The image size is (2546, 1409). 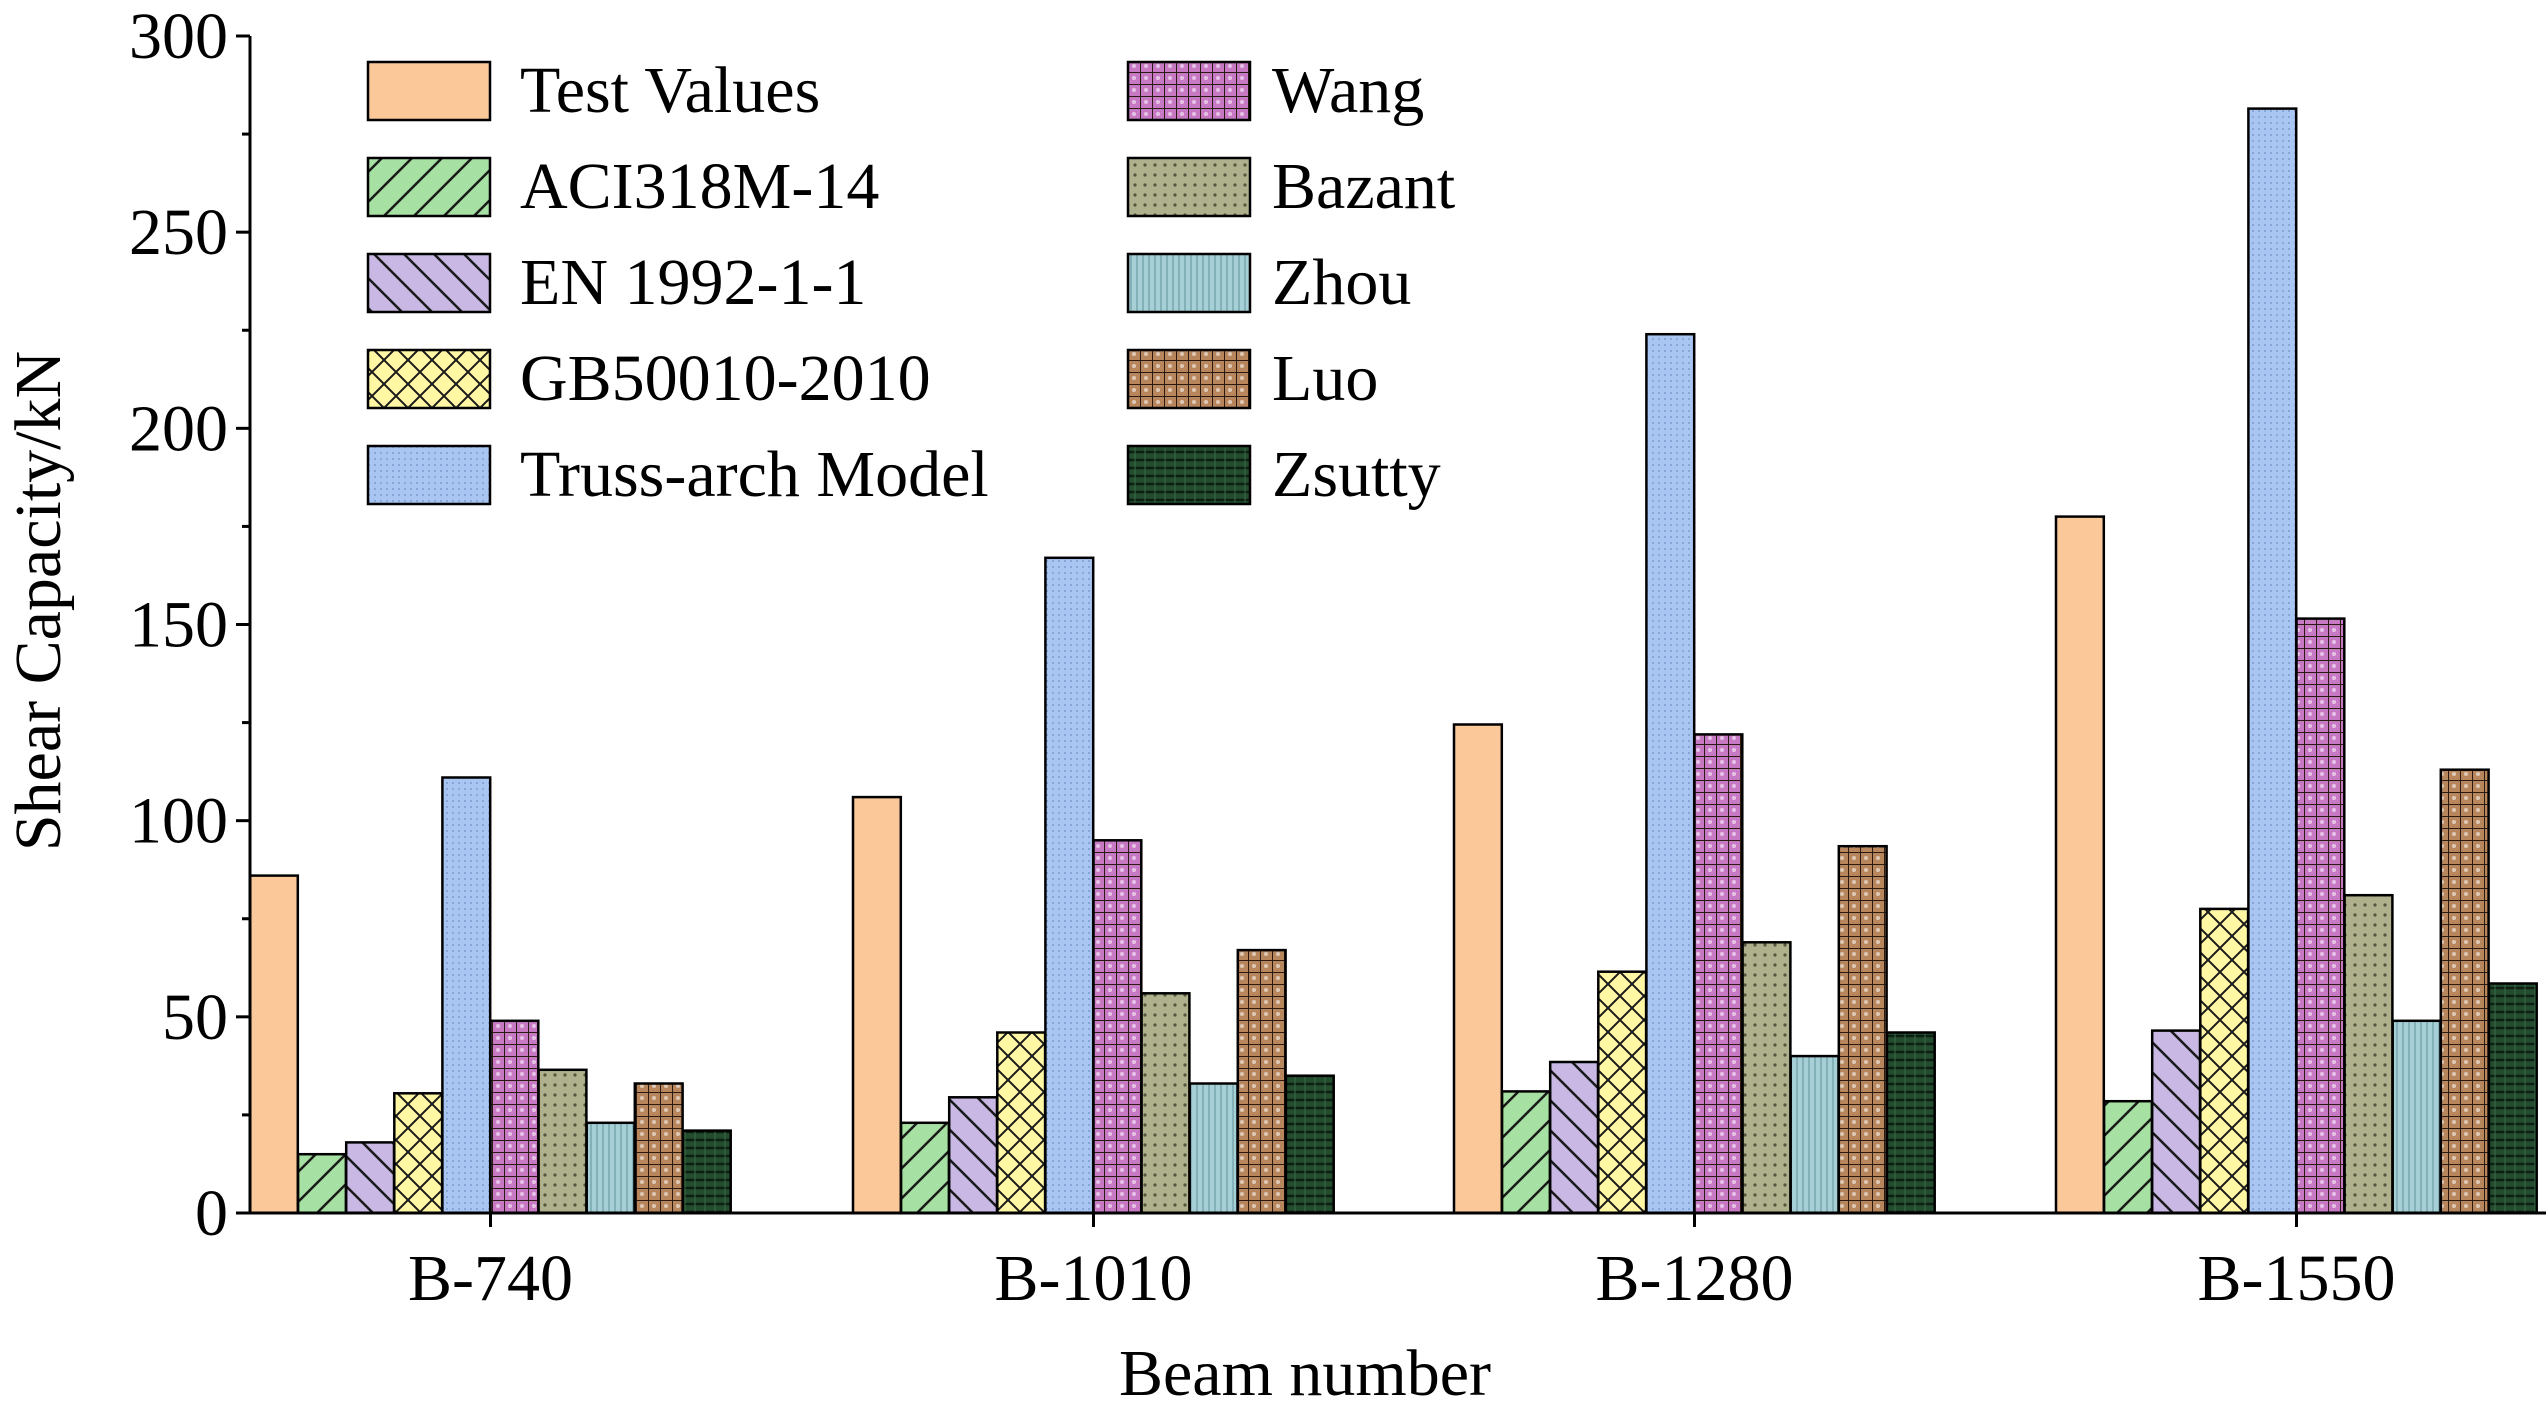 I want to click on legend-label: Bazant, so click(x=1363, y=186).